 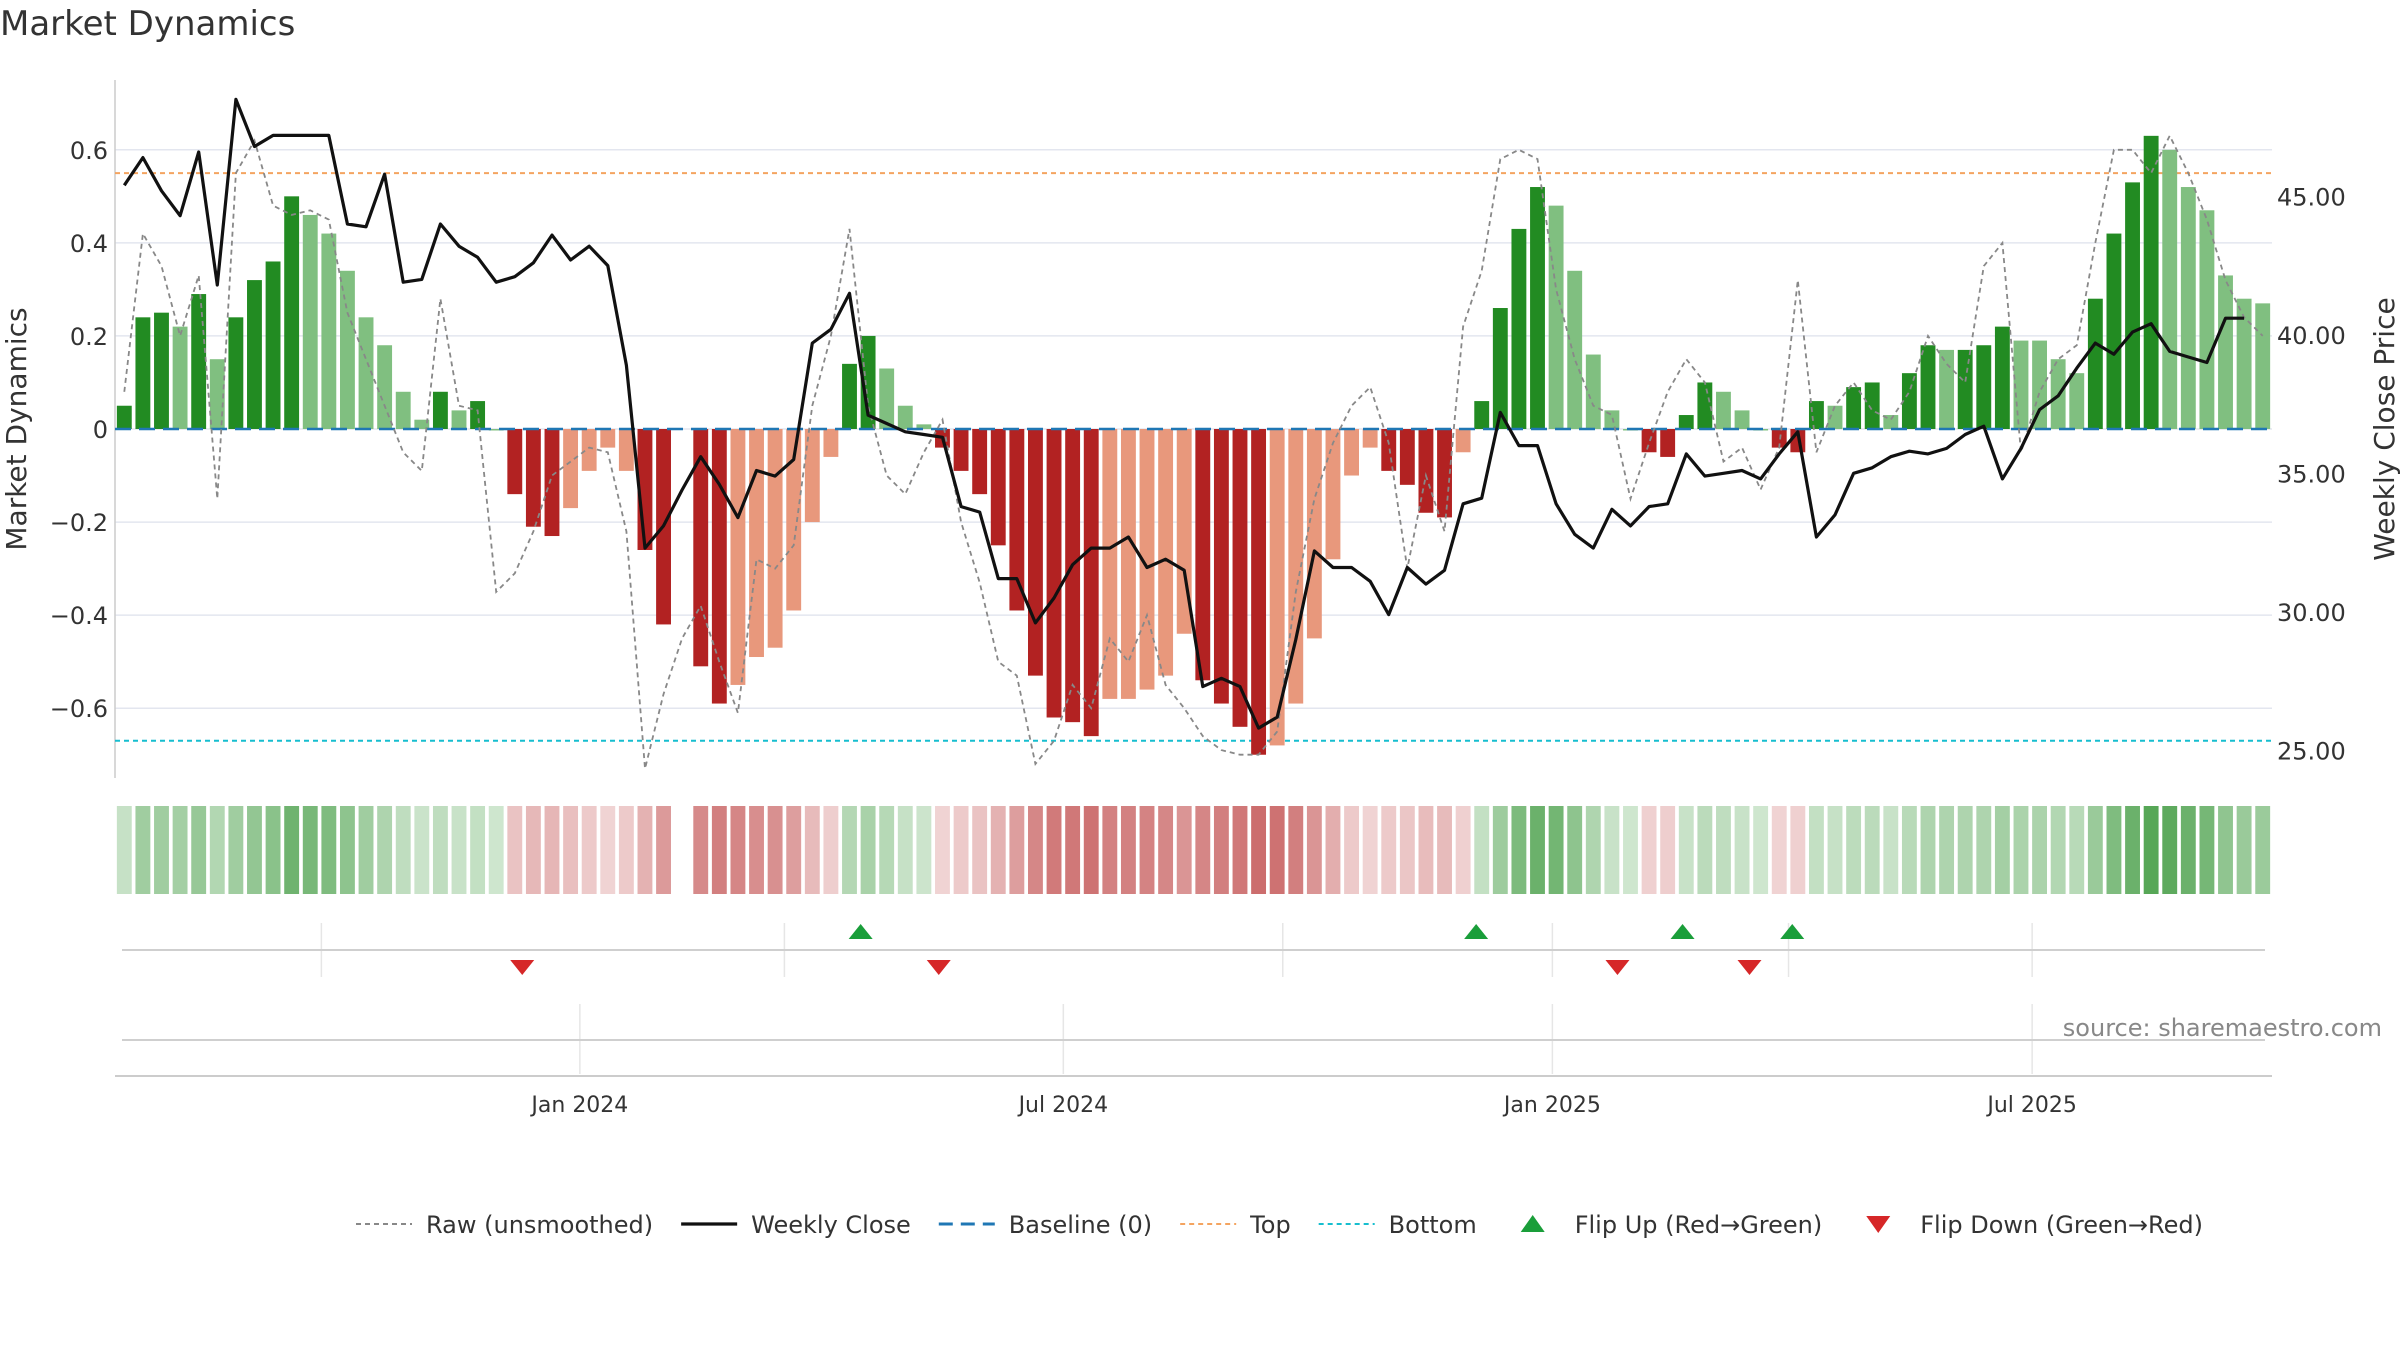 What do you see at coordinates (79, 616) in the screenshot?
I see `left-tick-label: −0.4` at bounding box center [79, 616].